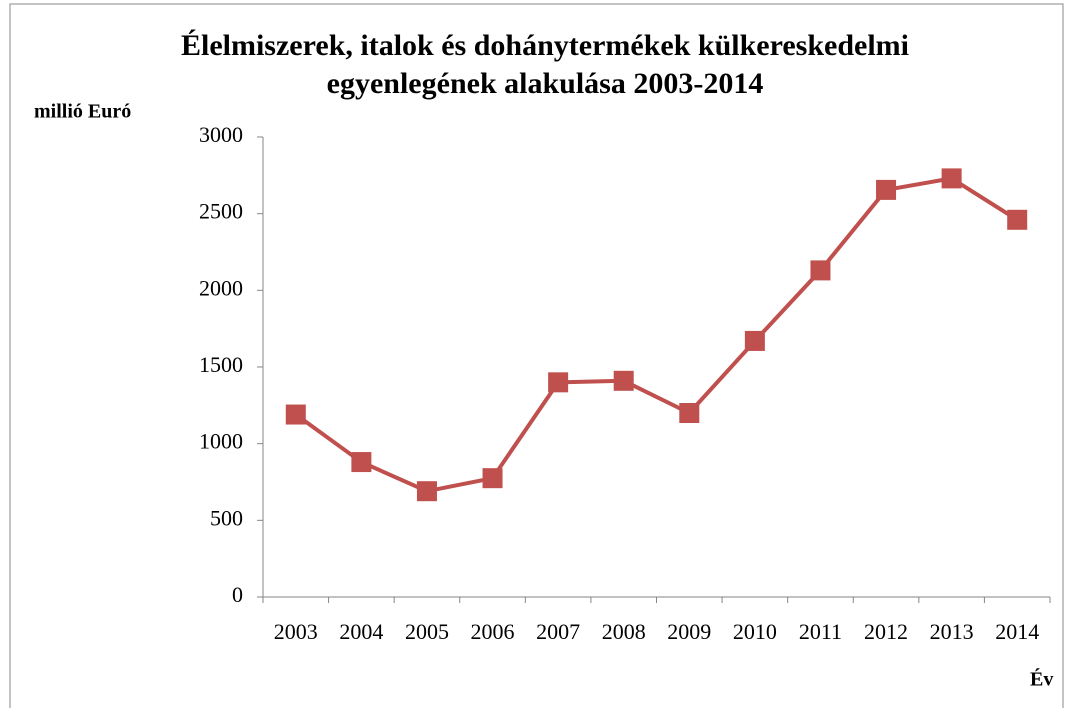 This screenshot has height=708, width=1071. Describe the element at coordinates (1041, 679) in the screenshot. I see `x-axis-title: Év` at that location.